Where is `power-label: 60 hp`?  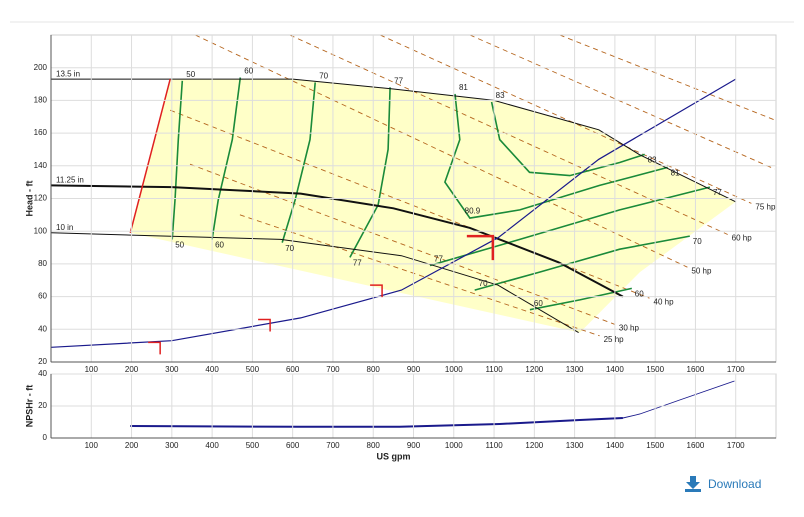 power-label: 60 hp is located at coordinates (742, 238).